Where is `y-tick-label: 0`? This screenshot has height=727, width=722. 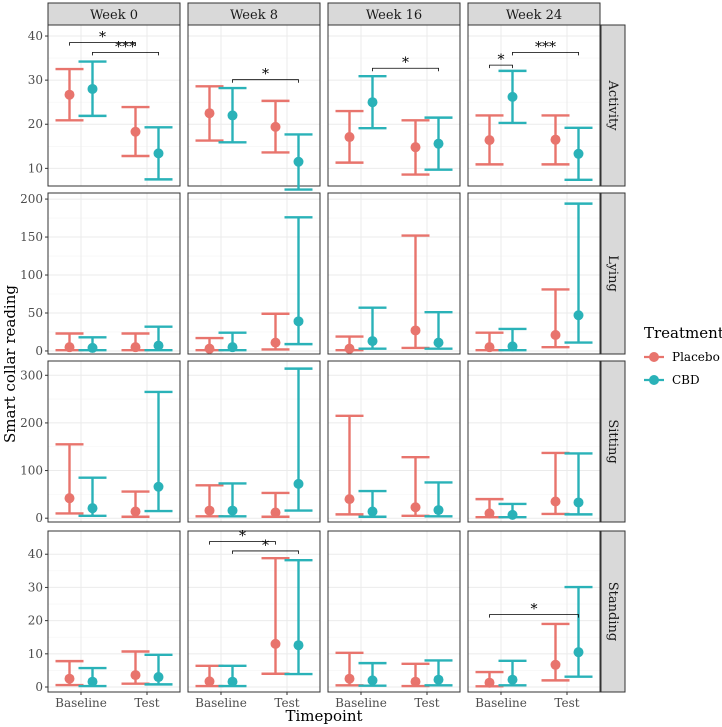 y-tick-label: 0 is located at coordinates (39, 351).